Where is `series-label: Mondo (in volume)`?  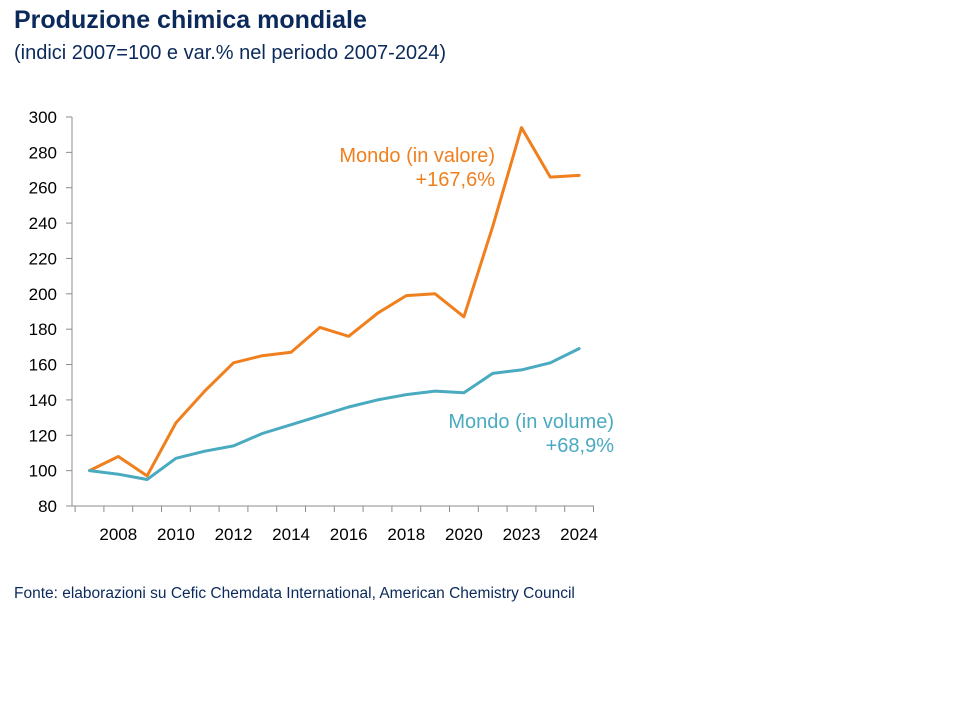
series-label: Mondo (in volume) is located at coordinates (531, 422).